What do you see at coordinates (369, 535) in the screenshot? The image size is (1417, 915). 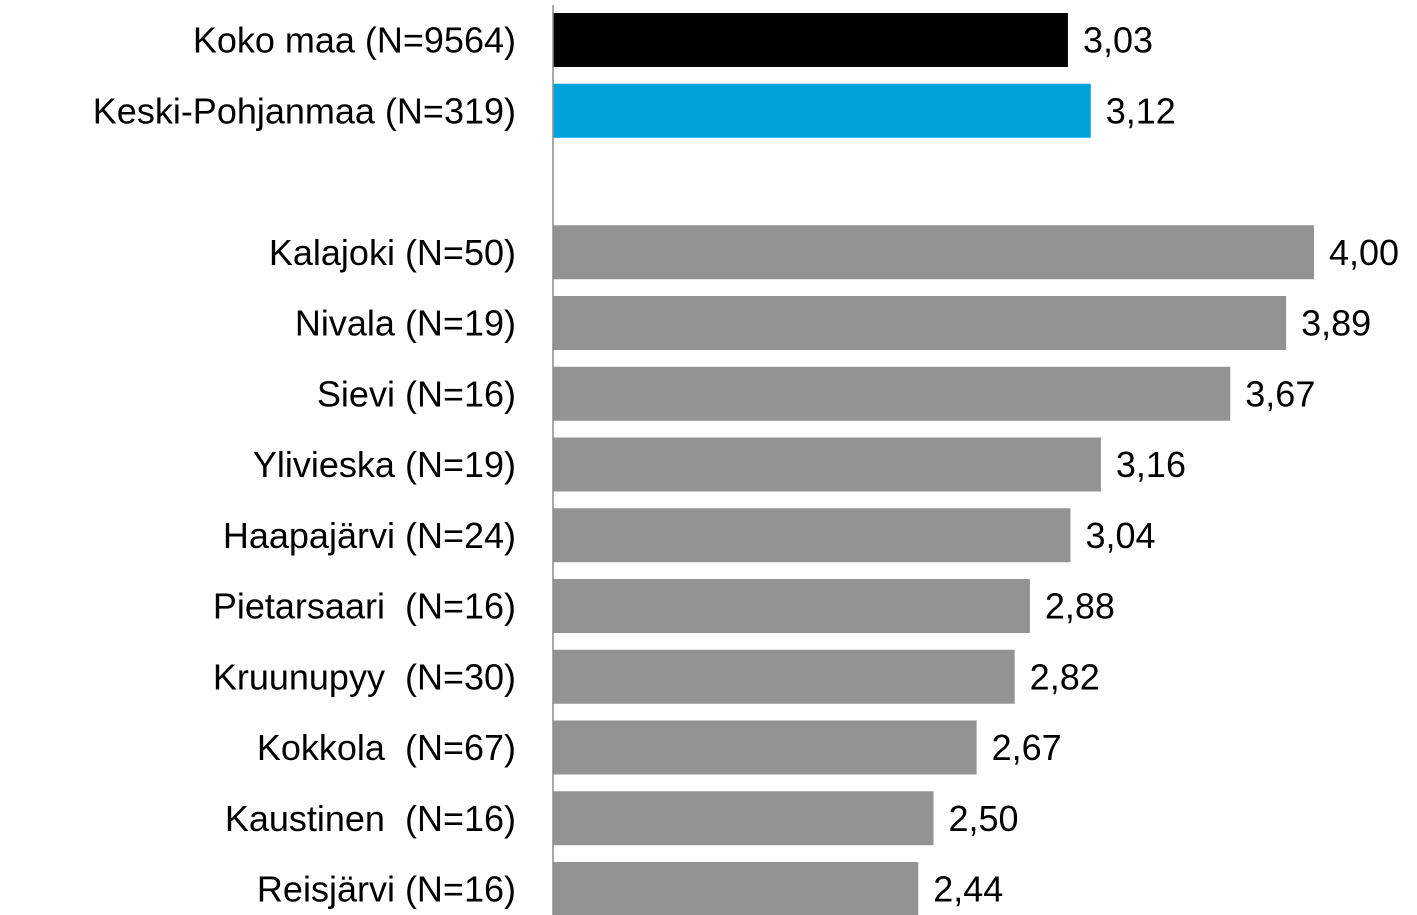 I see `category-label: Haapajärvi (N=24)` at bounding box center [369, 535].